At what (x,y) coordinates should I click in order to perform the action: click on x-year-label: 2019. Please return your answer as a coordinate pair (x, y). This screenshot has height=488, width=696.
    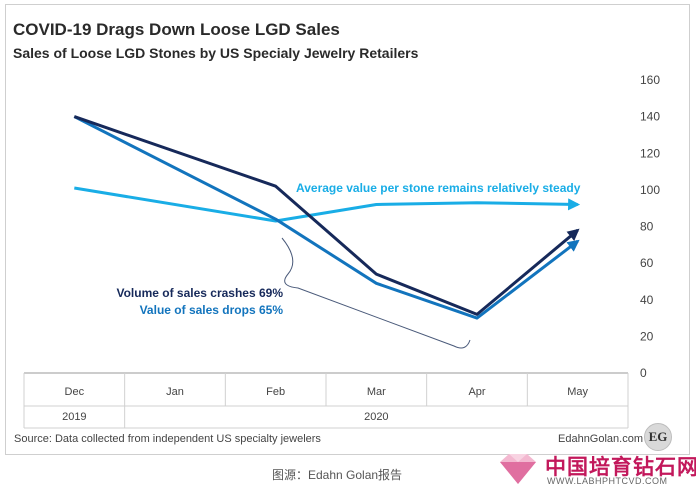
    Looking at the image, I should click on (74, 417).